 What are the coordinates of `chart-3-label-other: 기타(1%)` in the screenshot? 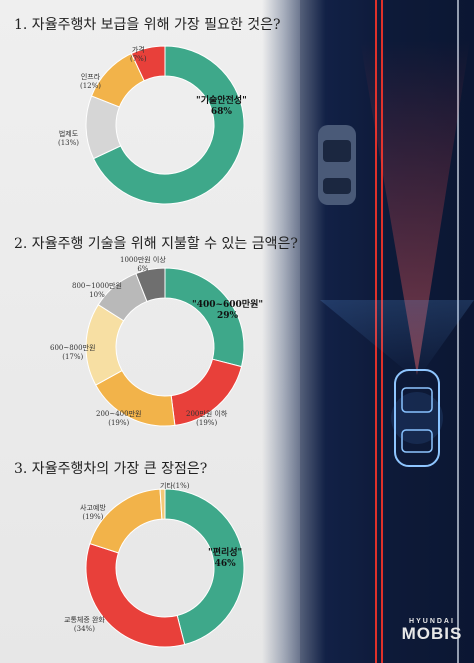 It's located at (174, 486).